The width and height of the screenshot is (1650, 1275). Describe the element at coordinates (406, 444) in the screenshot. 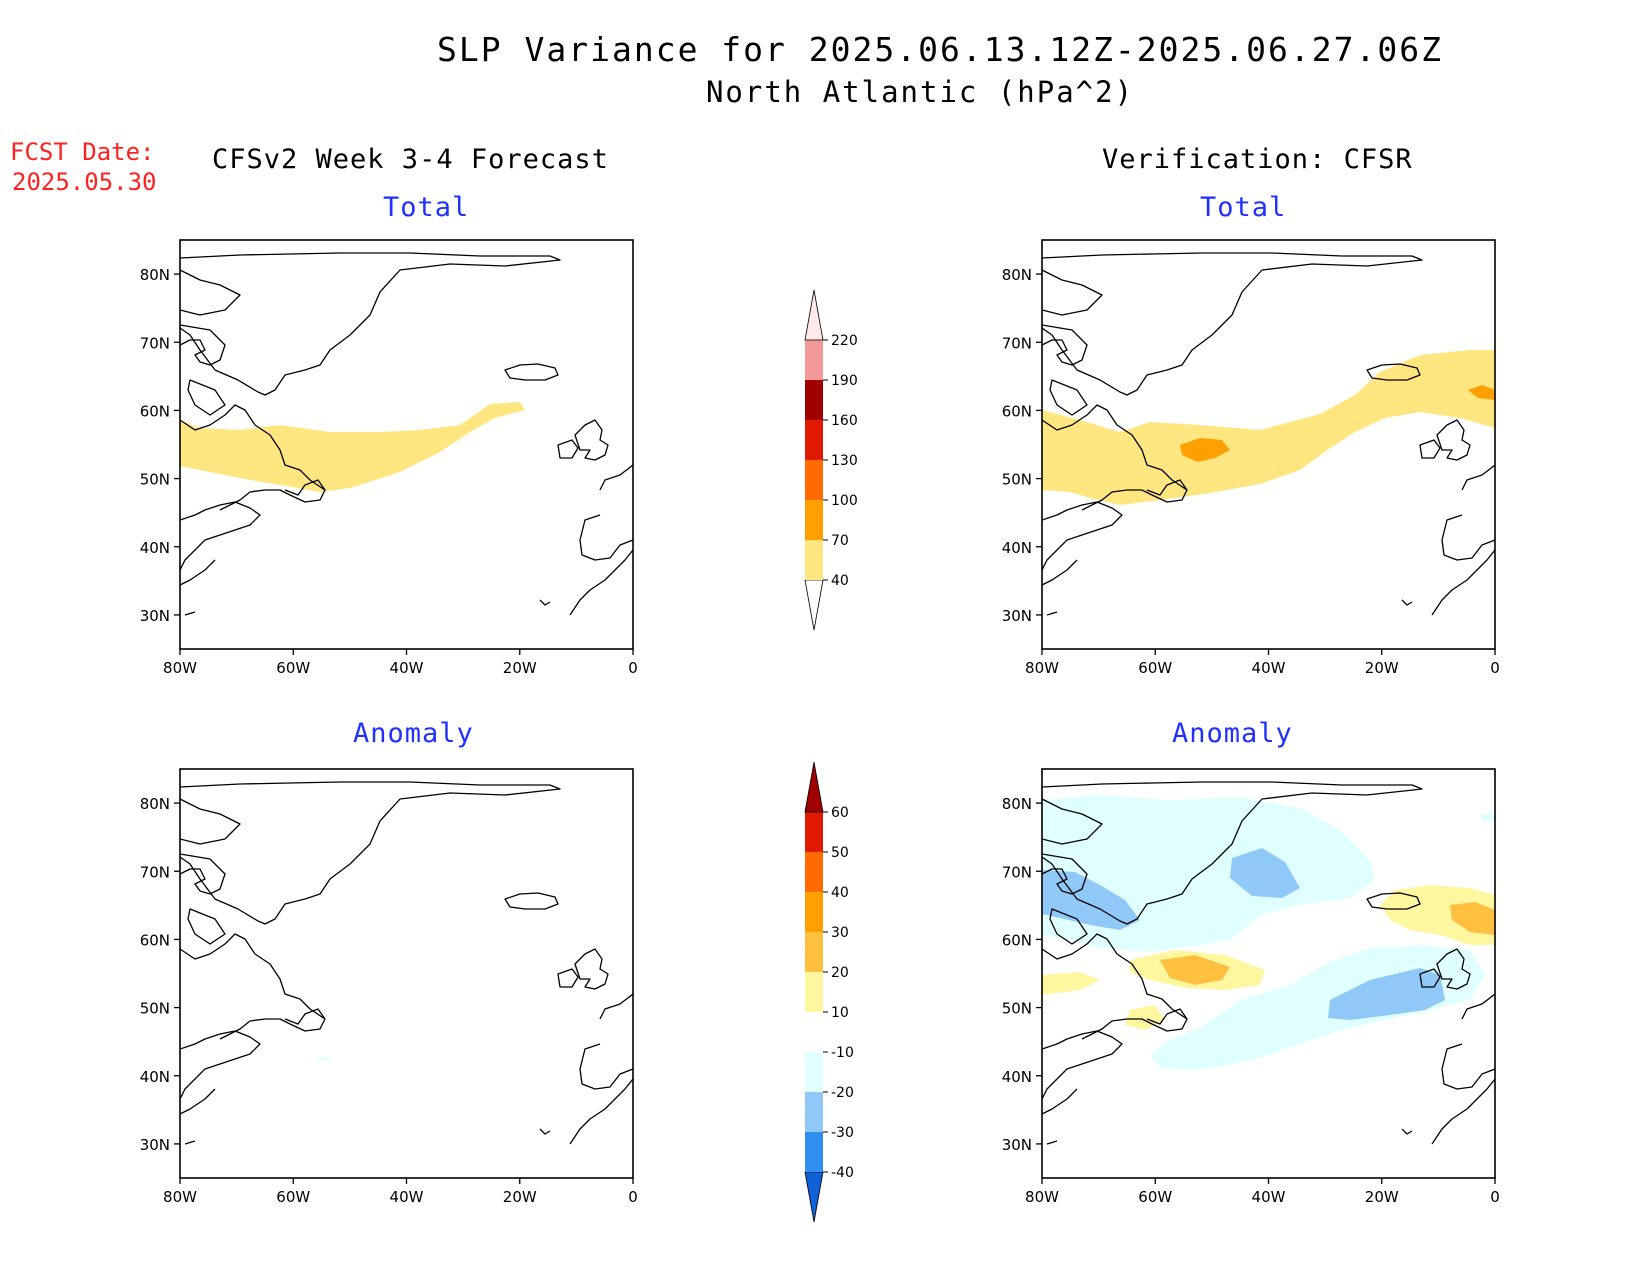

I see `forecast-total-map` at that location.